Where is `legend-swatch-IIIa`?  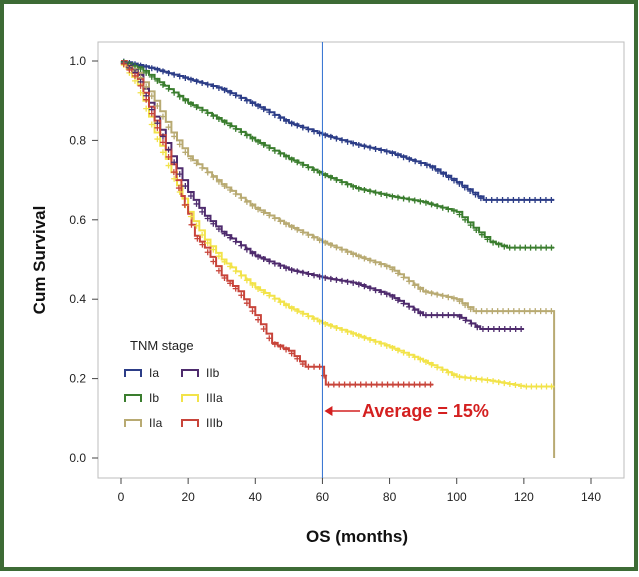 legend-swatch-IIIa is located at coordinates (190, 398).